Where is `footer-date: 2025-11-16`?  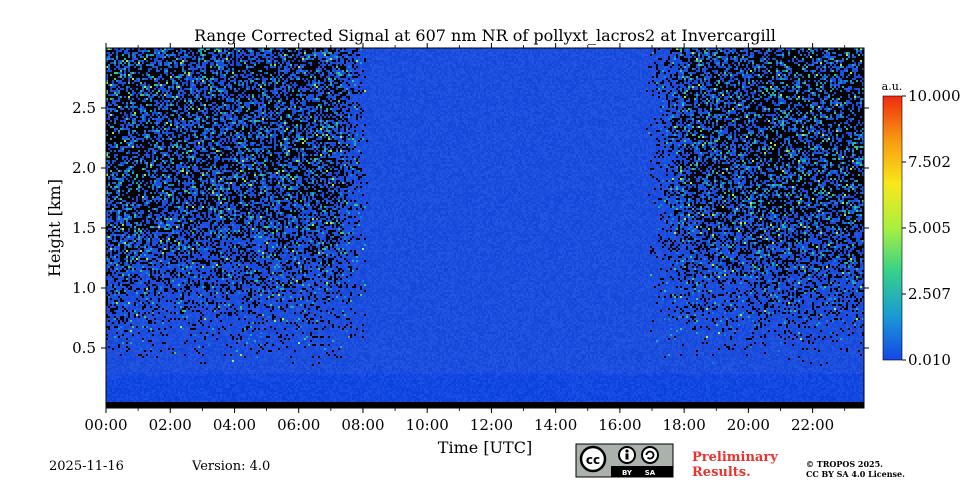
footer-date: 2025-11-16 is located at coordinates (86, 466).